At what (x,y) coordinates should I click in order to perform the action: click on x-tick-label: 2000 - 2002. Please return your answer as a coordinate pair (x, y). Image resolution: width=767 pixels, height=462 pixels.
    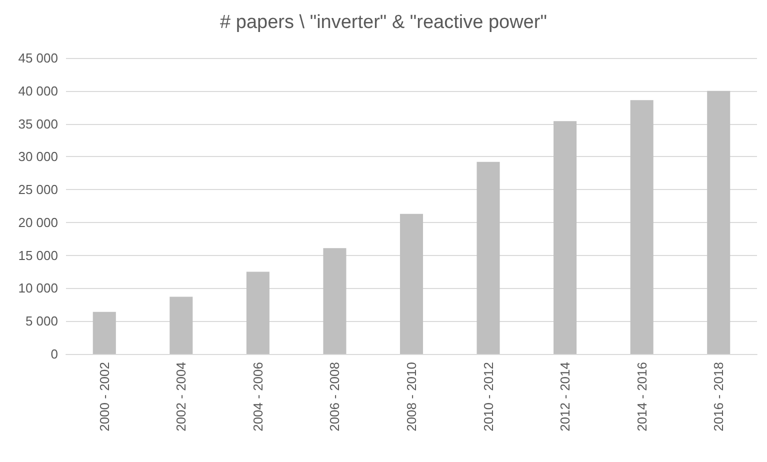
    Looking at the image, I should click on (104, 397).